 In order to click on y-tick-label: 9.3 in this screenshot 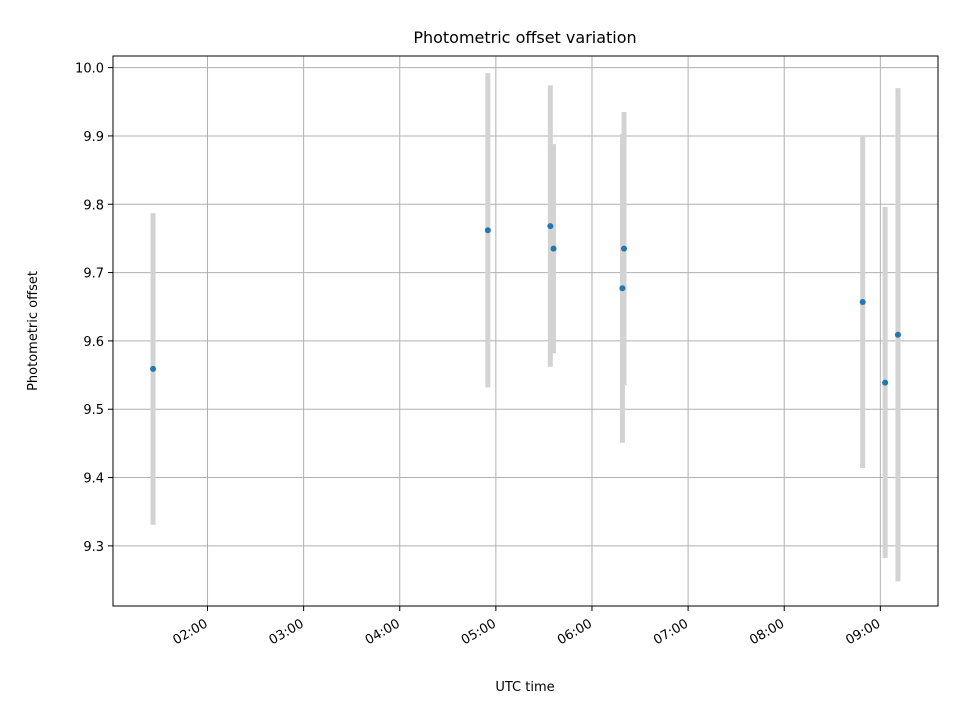, I will do `click(93, 547)`.